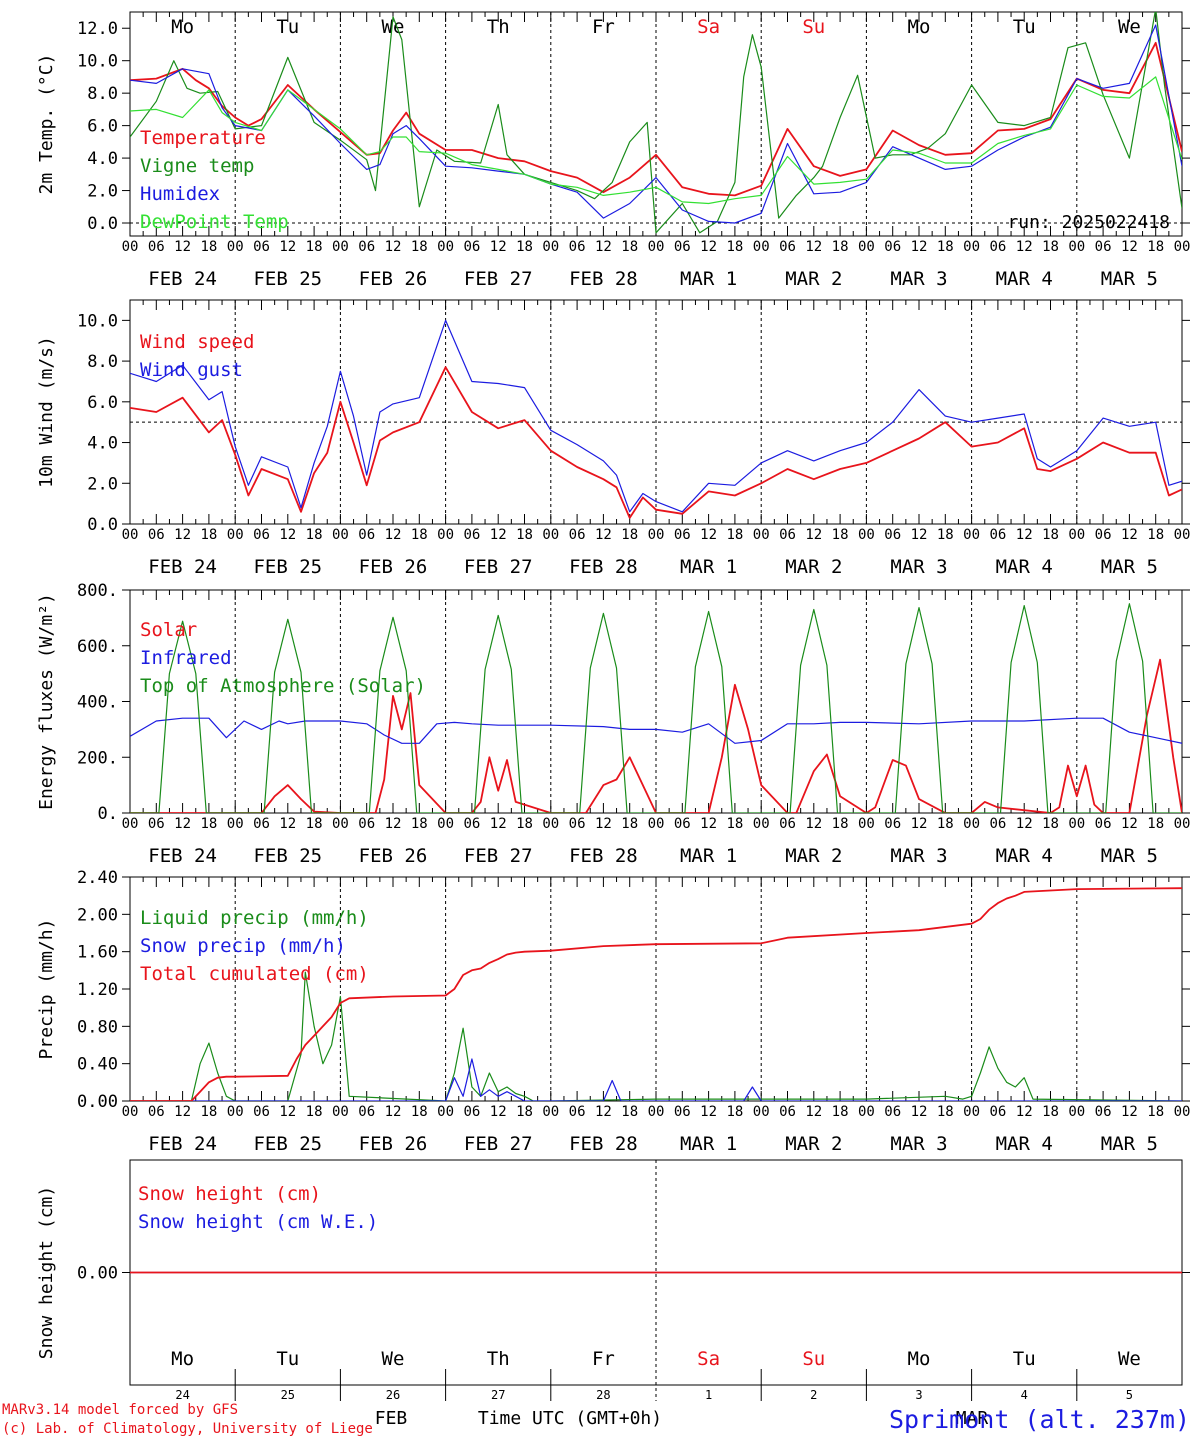  What do you see at coordinates (656, 730) in the screenshot?
I see `series-line-infrared` at bounding box center [656, 730].